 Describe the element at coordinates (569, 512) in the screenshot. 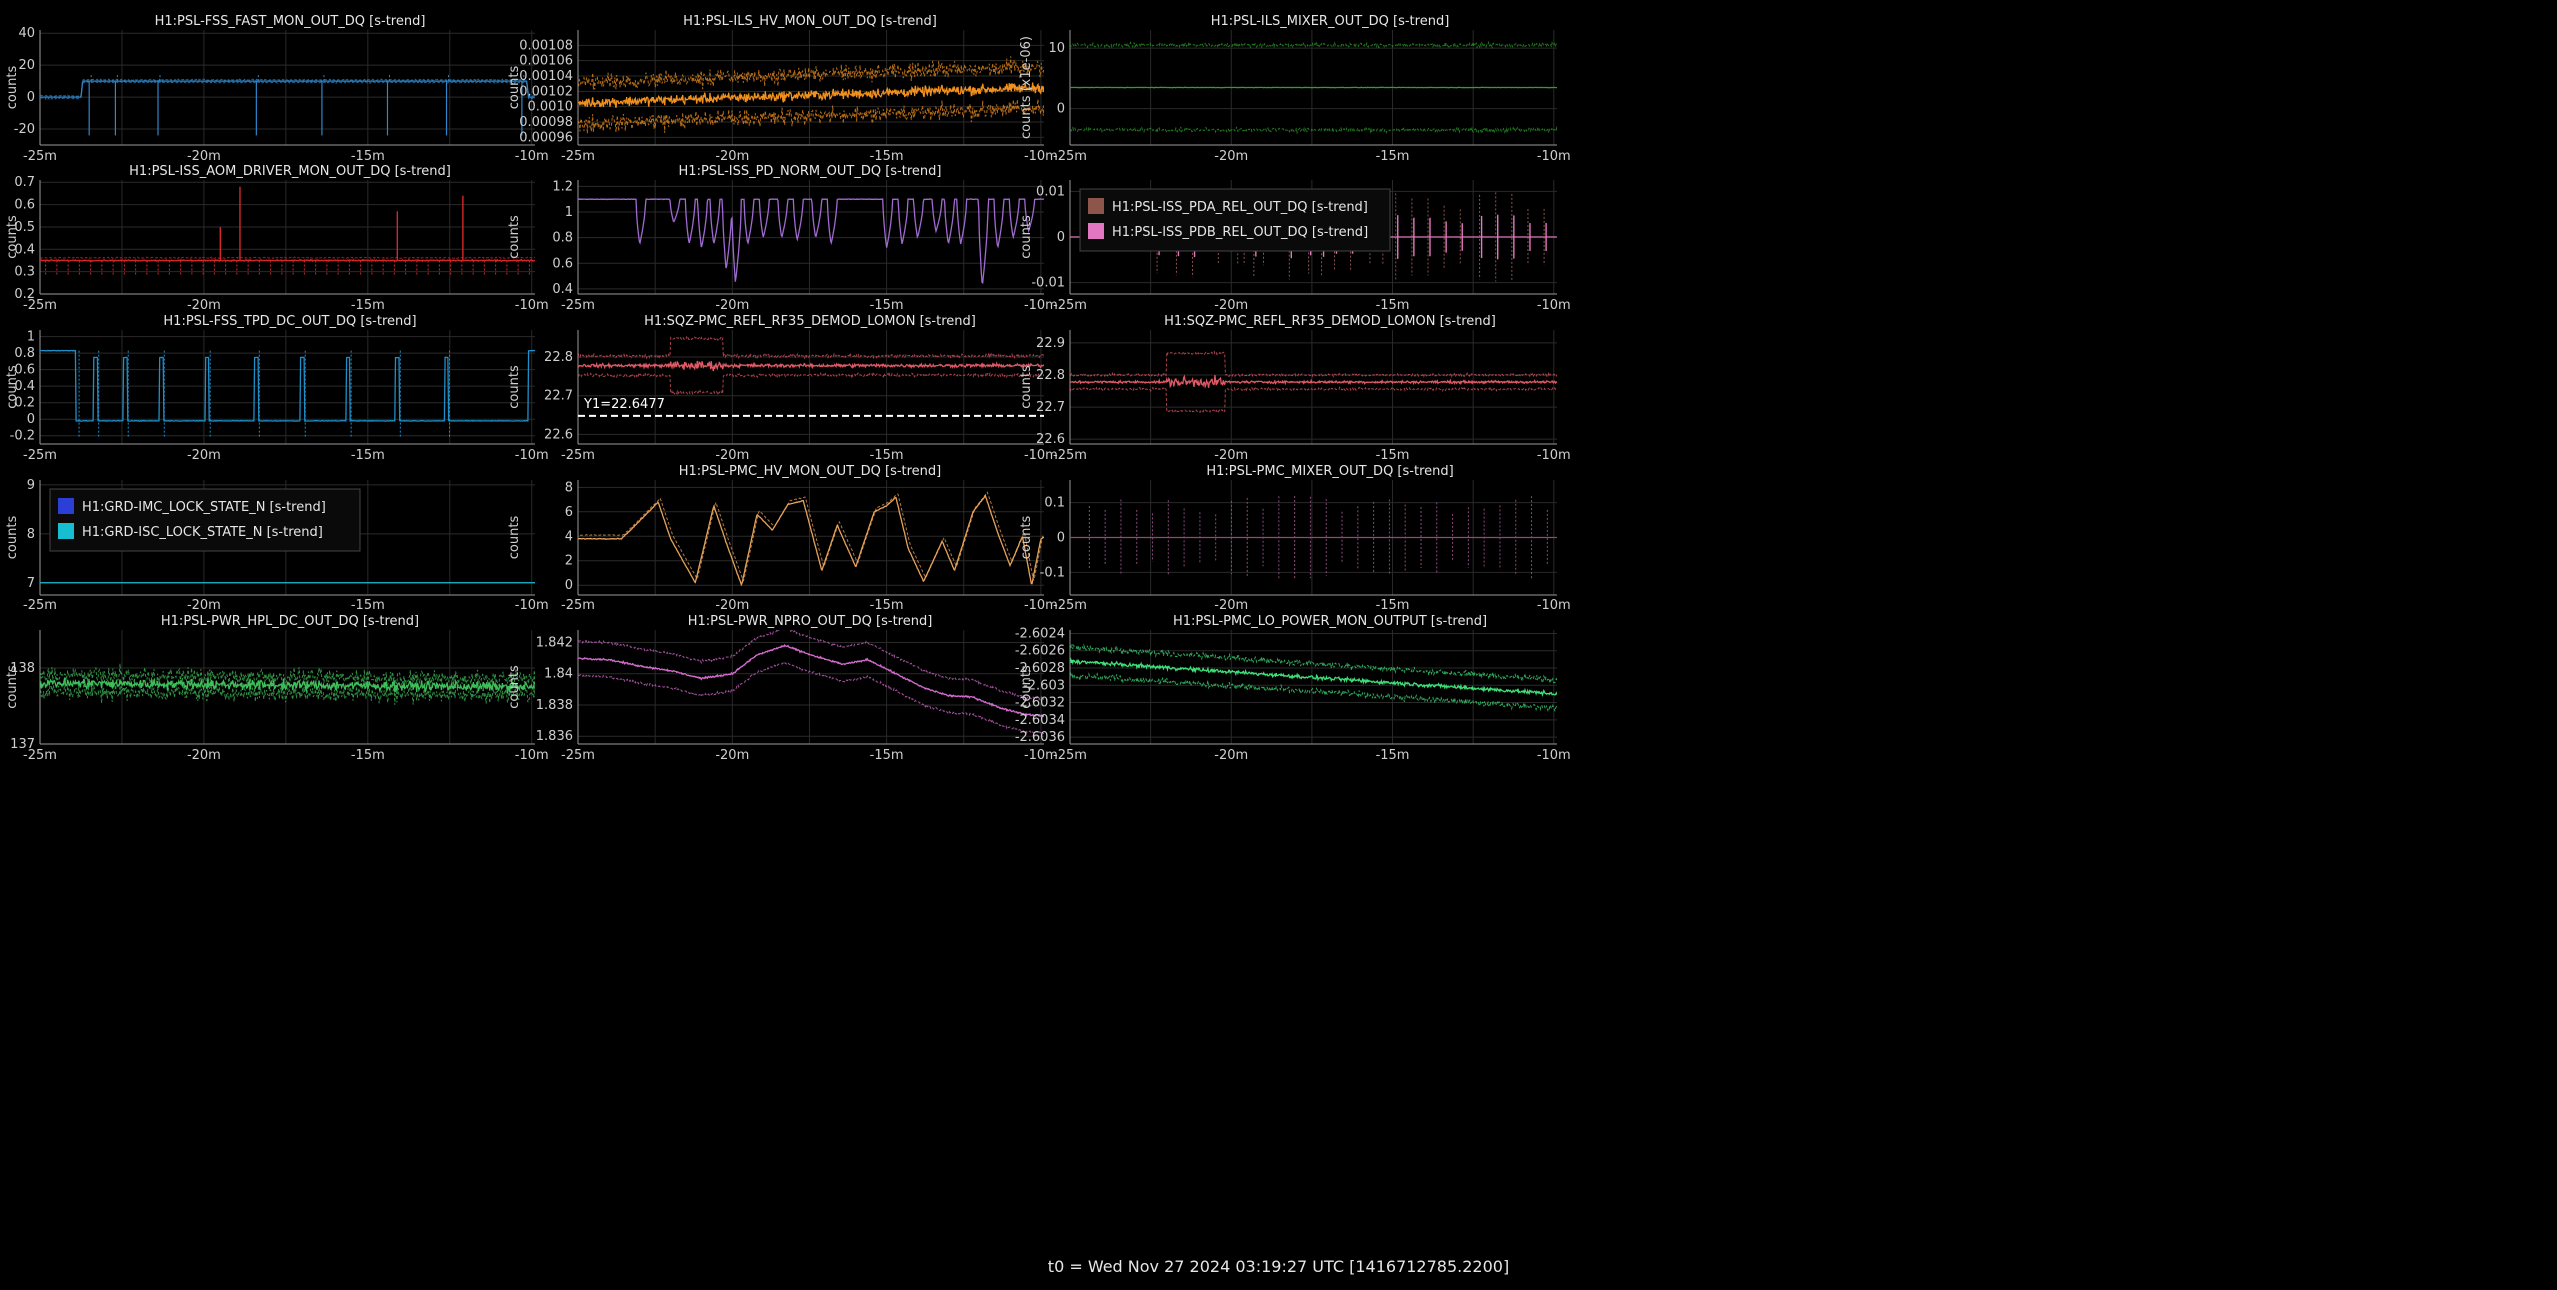

I see `y-tick-label: 6` at that location.